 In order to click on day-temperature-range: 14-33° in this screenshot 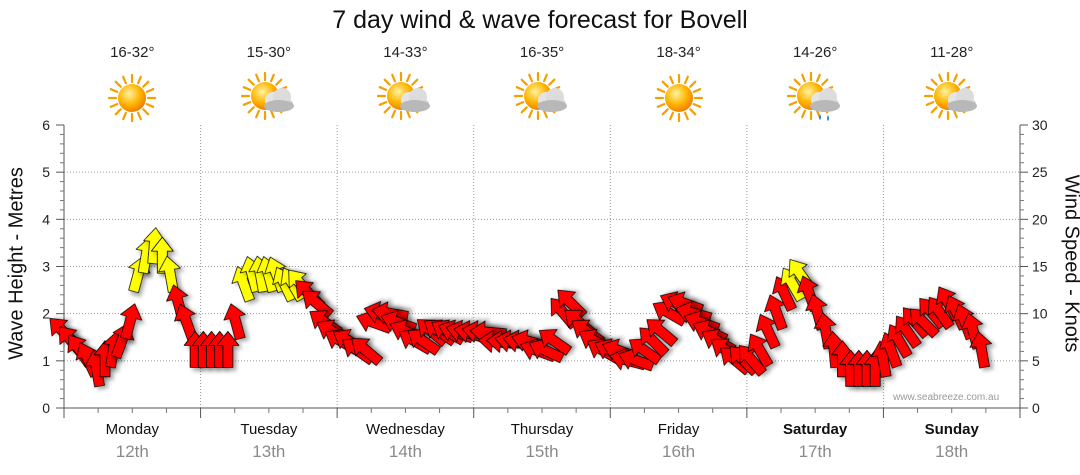, I will do `click(405, 52)`.